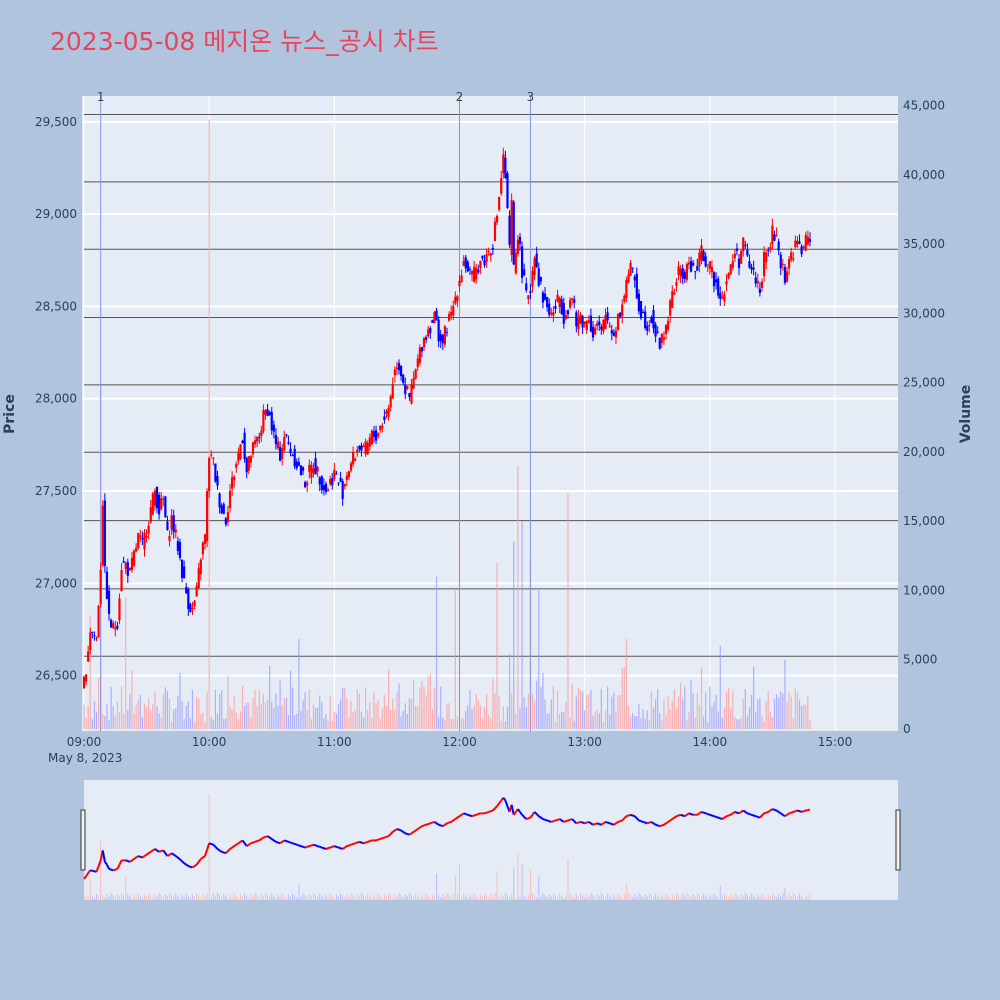 The image size is (1000, 1000). Describe the element at coordinates (209, 742) in the screenshot. I see `x-tick-label: 10:00` at that location.